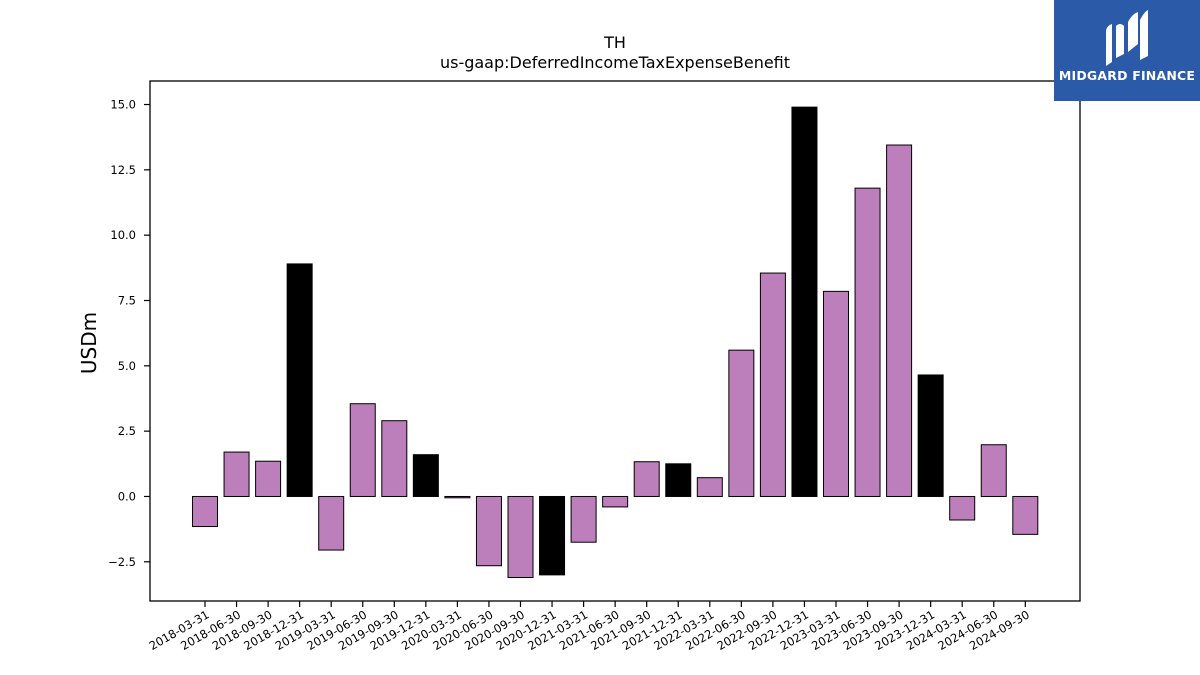 The width and height of the screenshot is (1200, 675). What do you see at coordinates (127, 431) in the screenshot?
I see `y-tick-label: 2.5` at bounding box center [127, 431].